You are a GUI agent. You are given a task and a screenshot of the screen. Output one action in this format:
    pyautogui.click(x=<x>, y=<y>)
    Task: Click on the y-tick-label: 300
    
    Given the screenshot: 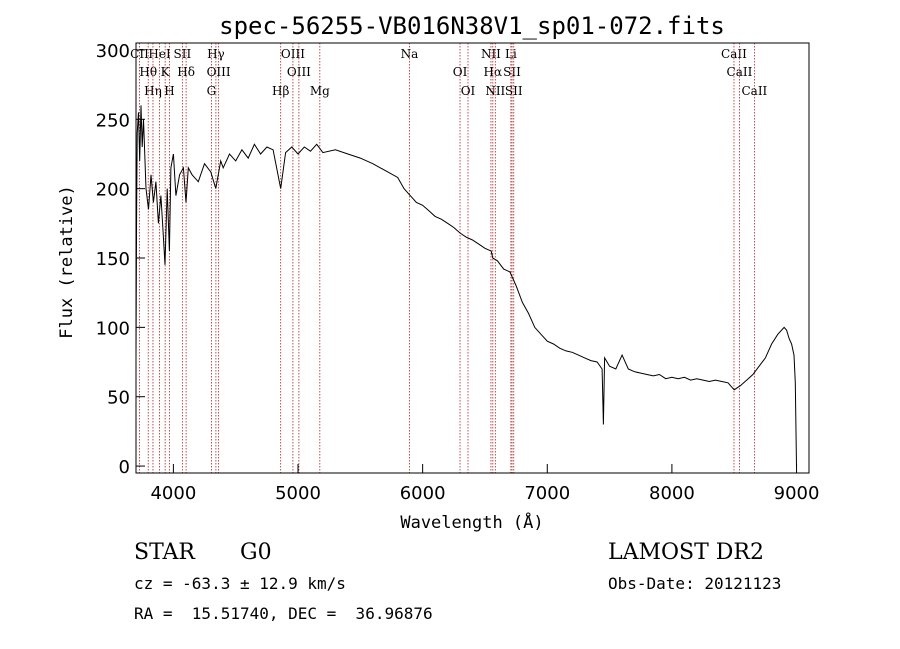 What is the action you would take?
    pyautogui.click(x=113, y=51)
    